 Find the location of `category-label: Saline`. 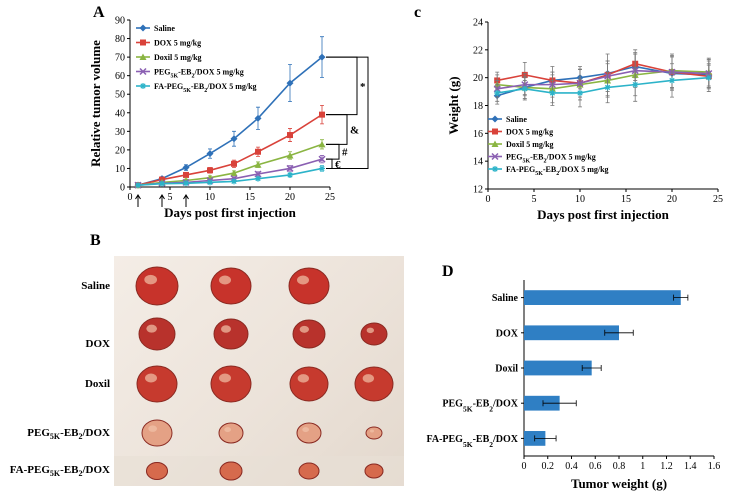

category-label: Saline is located at coordinates (505, 298).